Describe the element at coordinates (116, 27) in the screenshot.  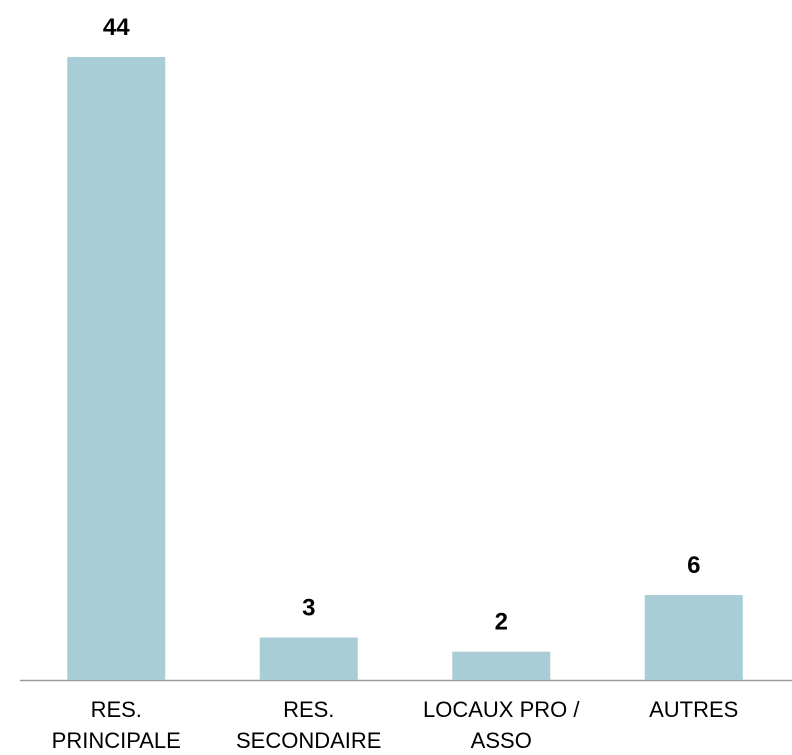
I see `value-label: 44` at that location.